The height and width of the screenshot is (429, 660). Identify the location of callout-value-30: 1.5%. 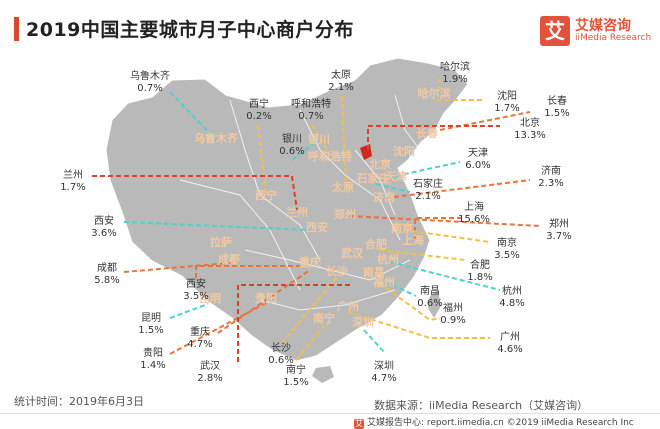
(295, 382).